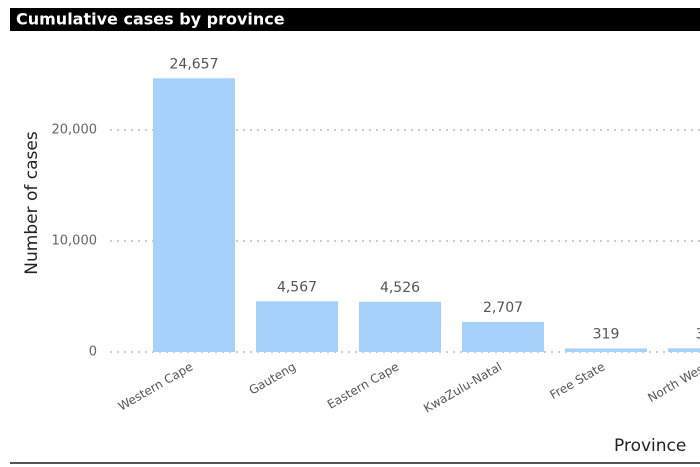  Describe the element at coordinates (32, 203) in the screenshot. I see `y-axis-title: Number of cases` at that location.